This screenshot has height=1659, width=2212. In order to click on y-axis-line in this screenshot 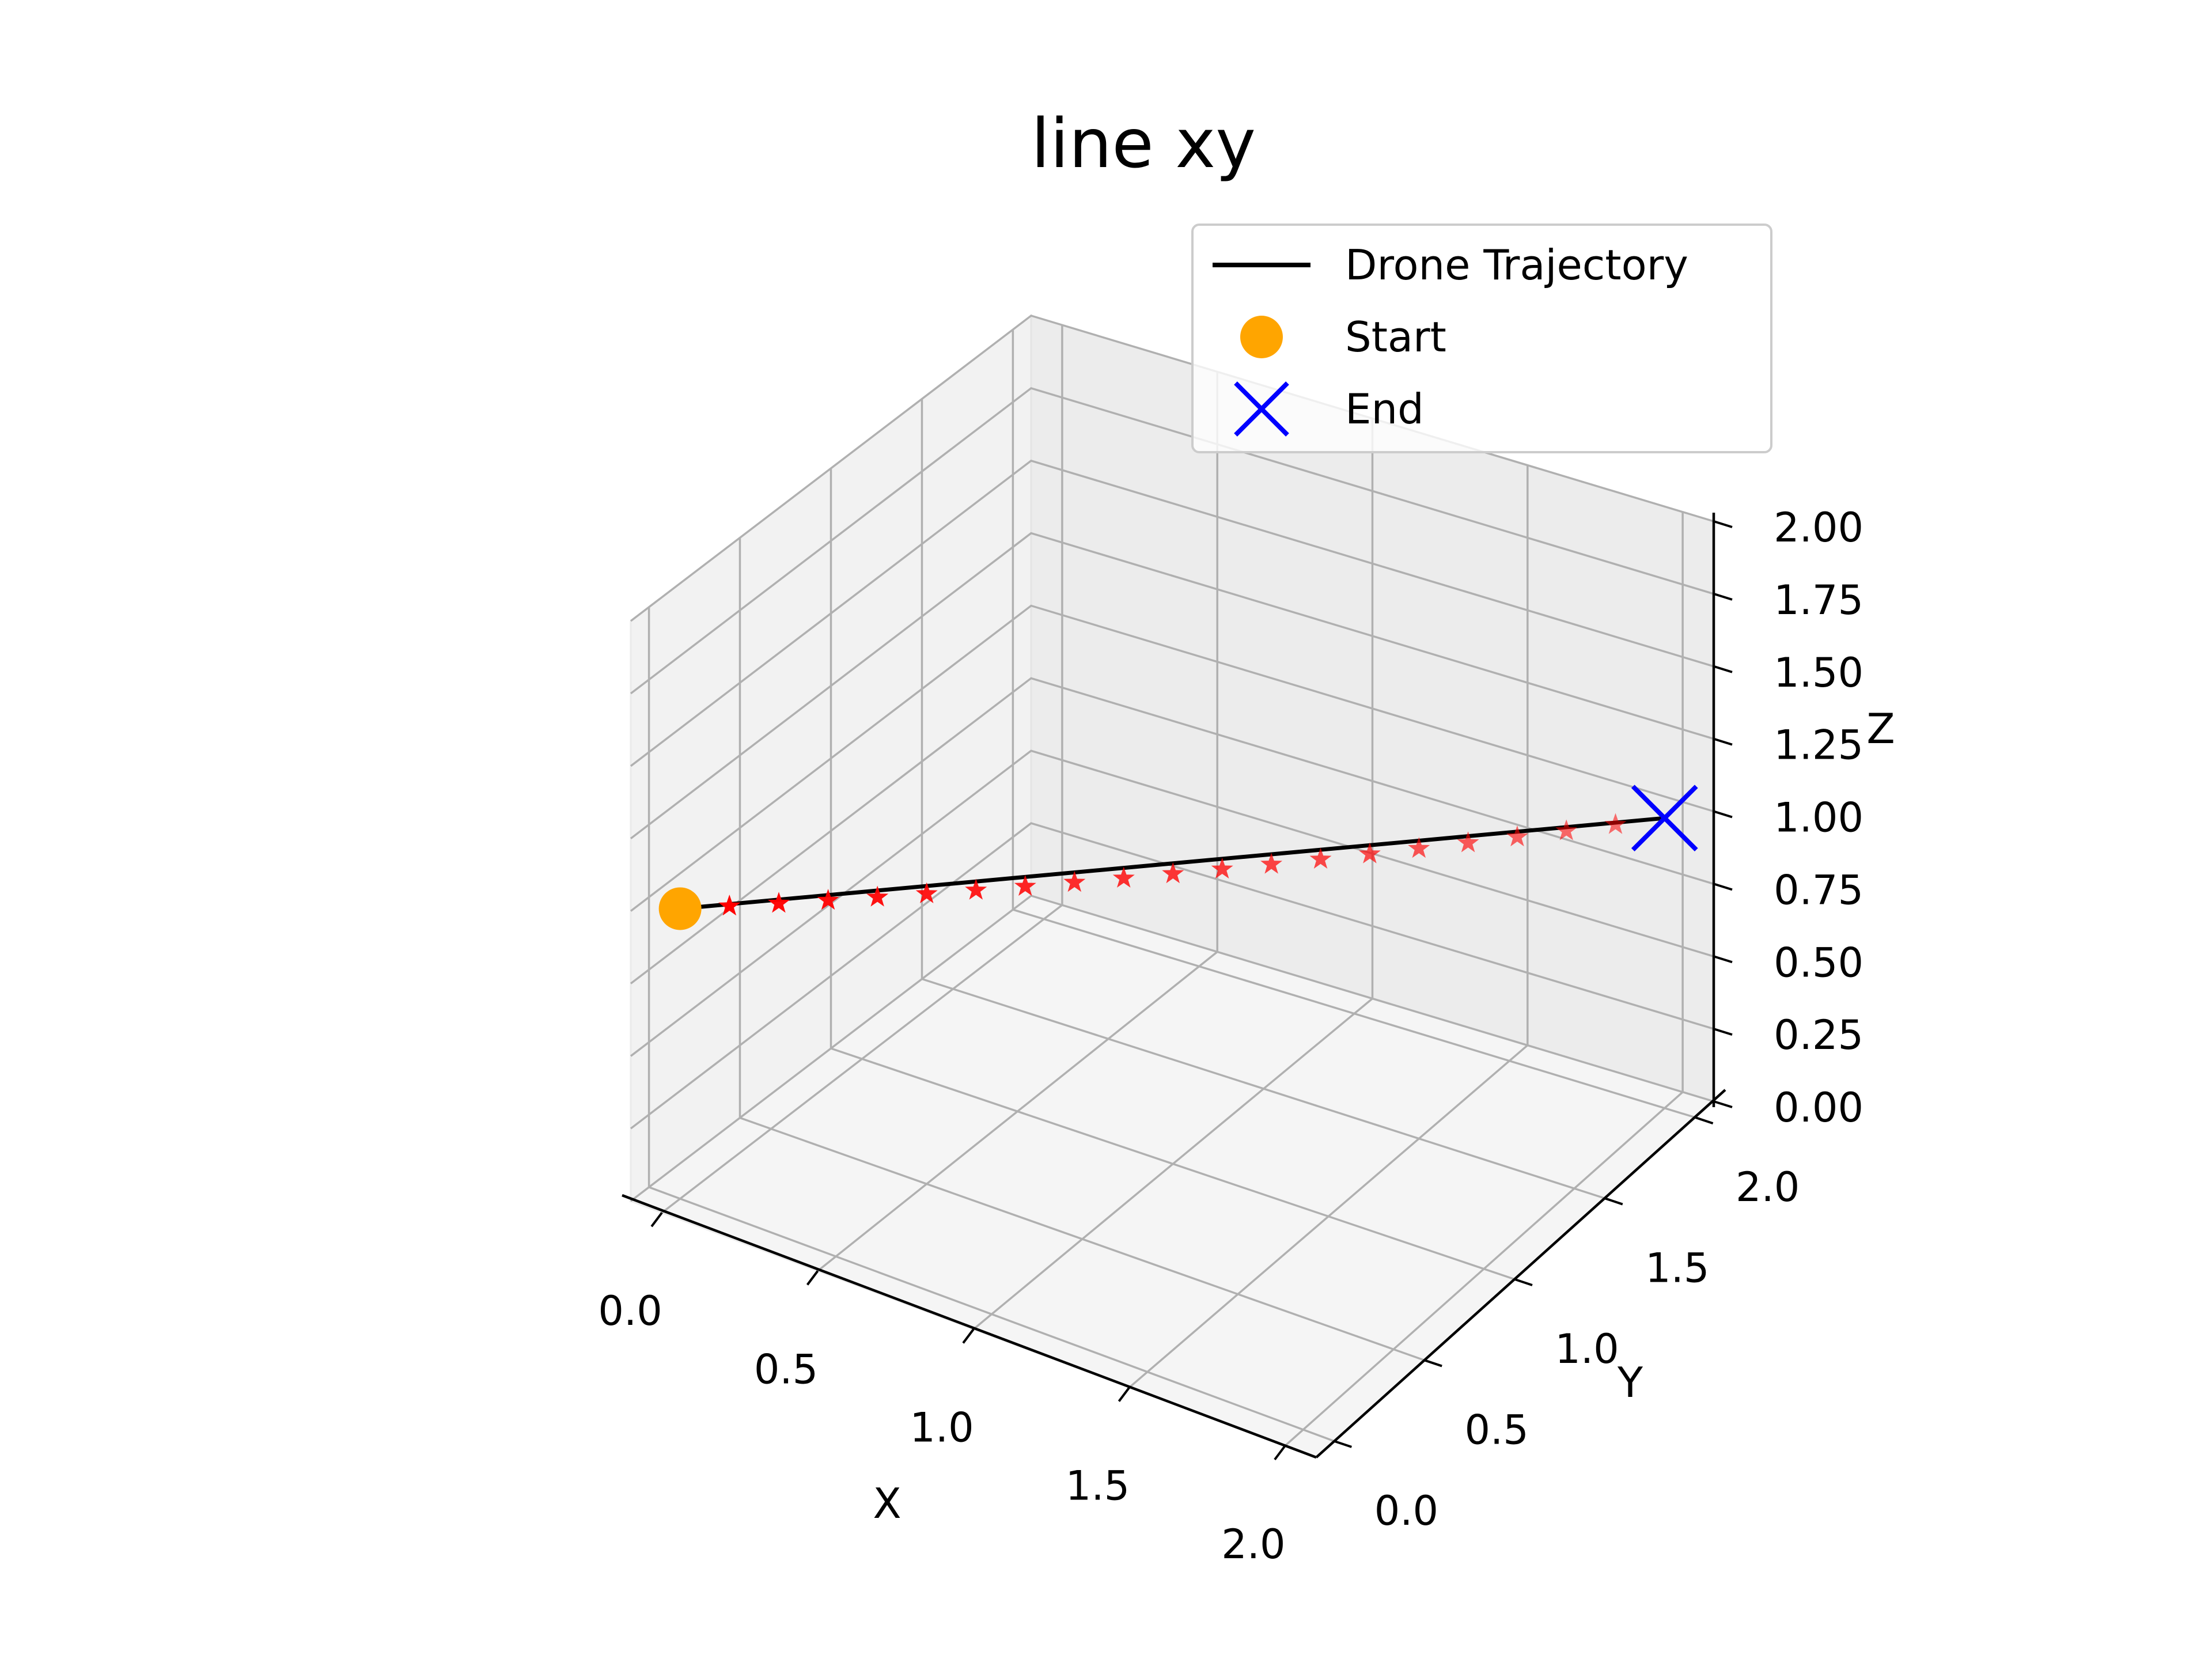, I will do `click(1520, 1274)`.